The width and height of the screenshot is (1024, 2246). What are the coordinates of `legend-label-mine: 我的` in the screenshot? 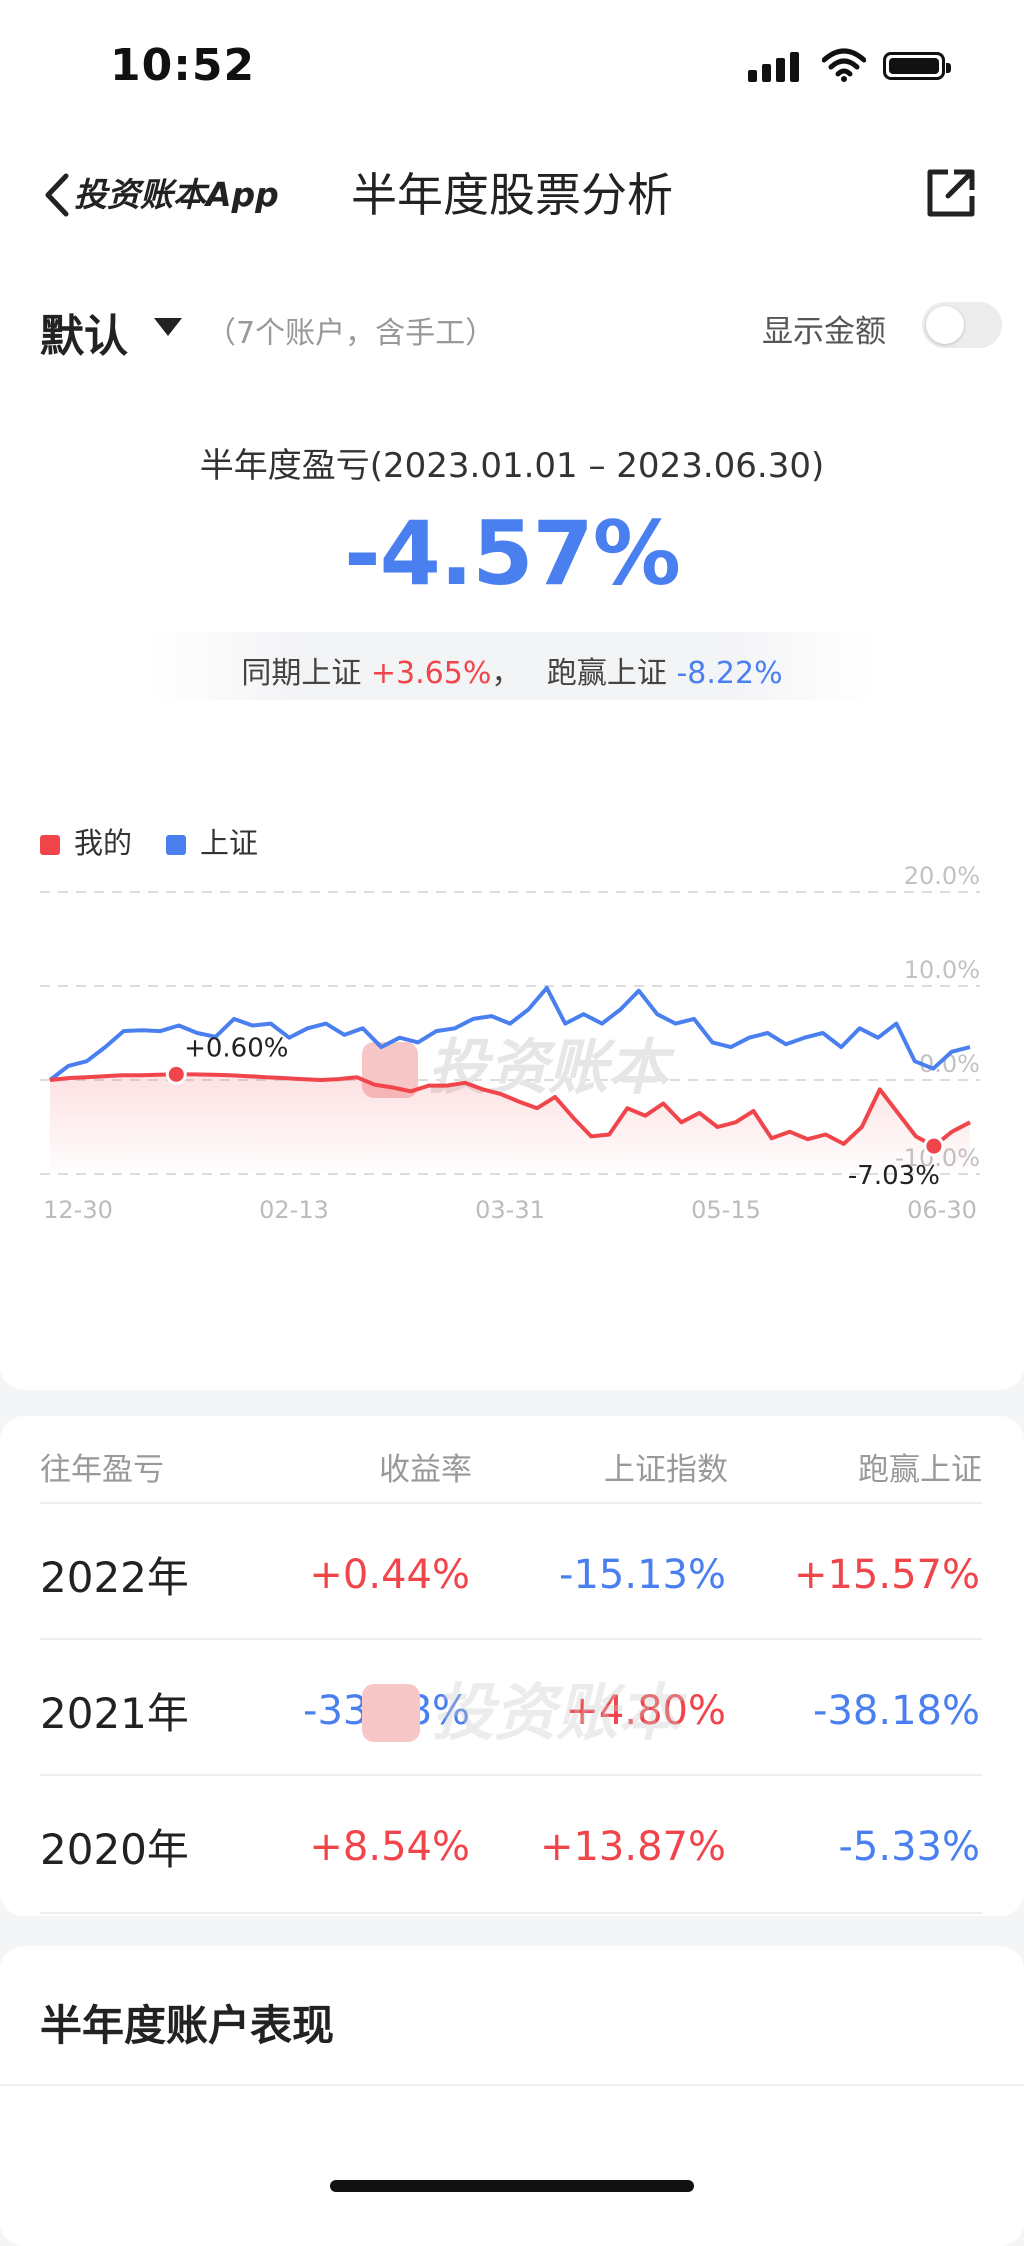 It's located at (103, 843).